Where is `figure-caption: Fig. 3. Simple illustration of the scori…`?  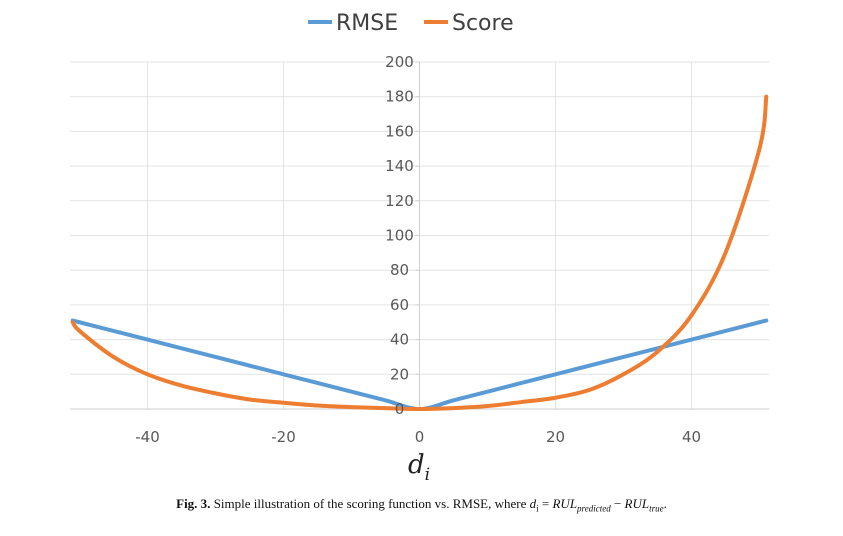 figure-caption: Fig. 3. Simple illustration of the scori… is located at coordinates (421, 505).